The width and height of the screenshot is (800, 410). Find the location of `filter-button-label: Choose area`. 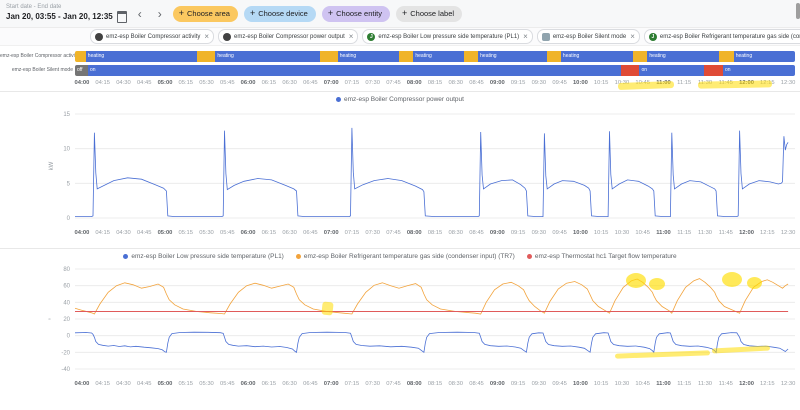

filter-button-label: Choose area is located at coordinates (208, 13).